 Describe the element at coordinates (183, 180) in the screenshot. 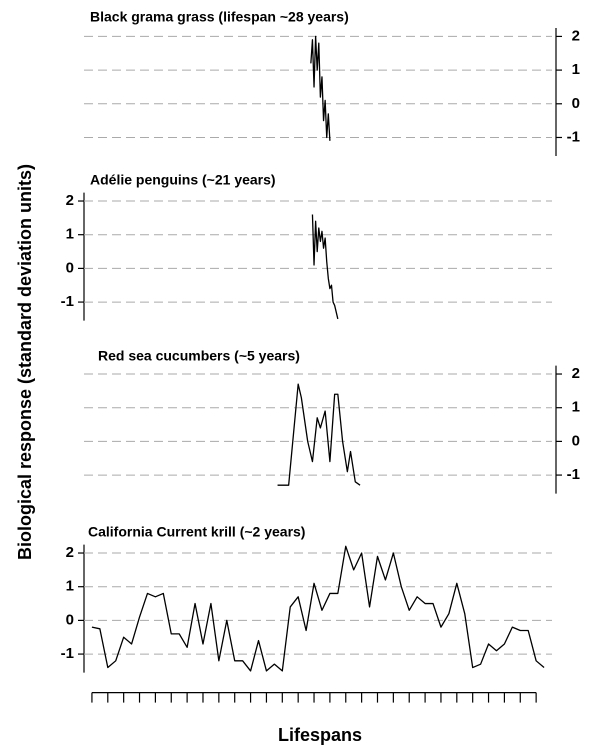

I see `panel-title: Adélie penguins (~21 years)` at that location.